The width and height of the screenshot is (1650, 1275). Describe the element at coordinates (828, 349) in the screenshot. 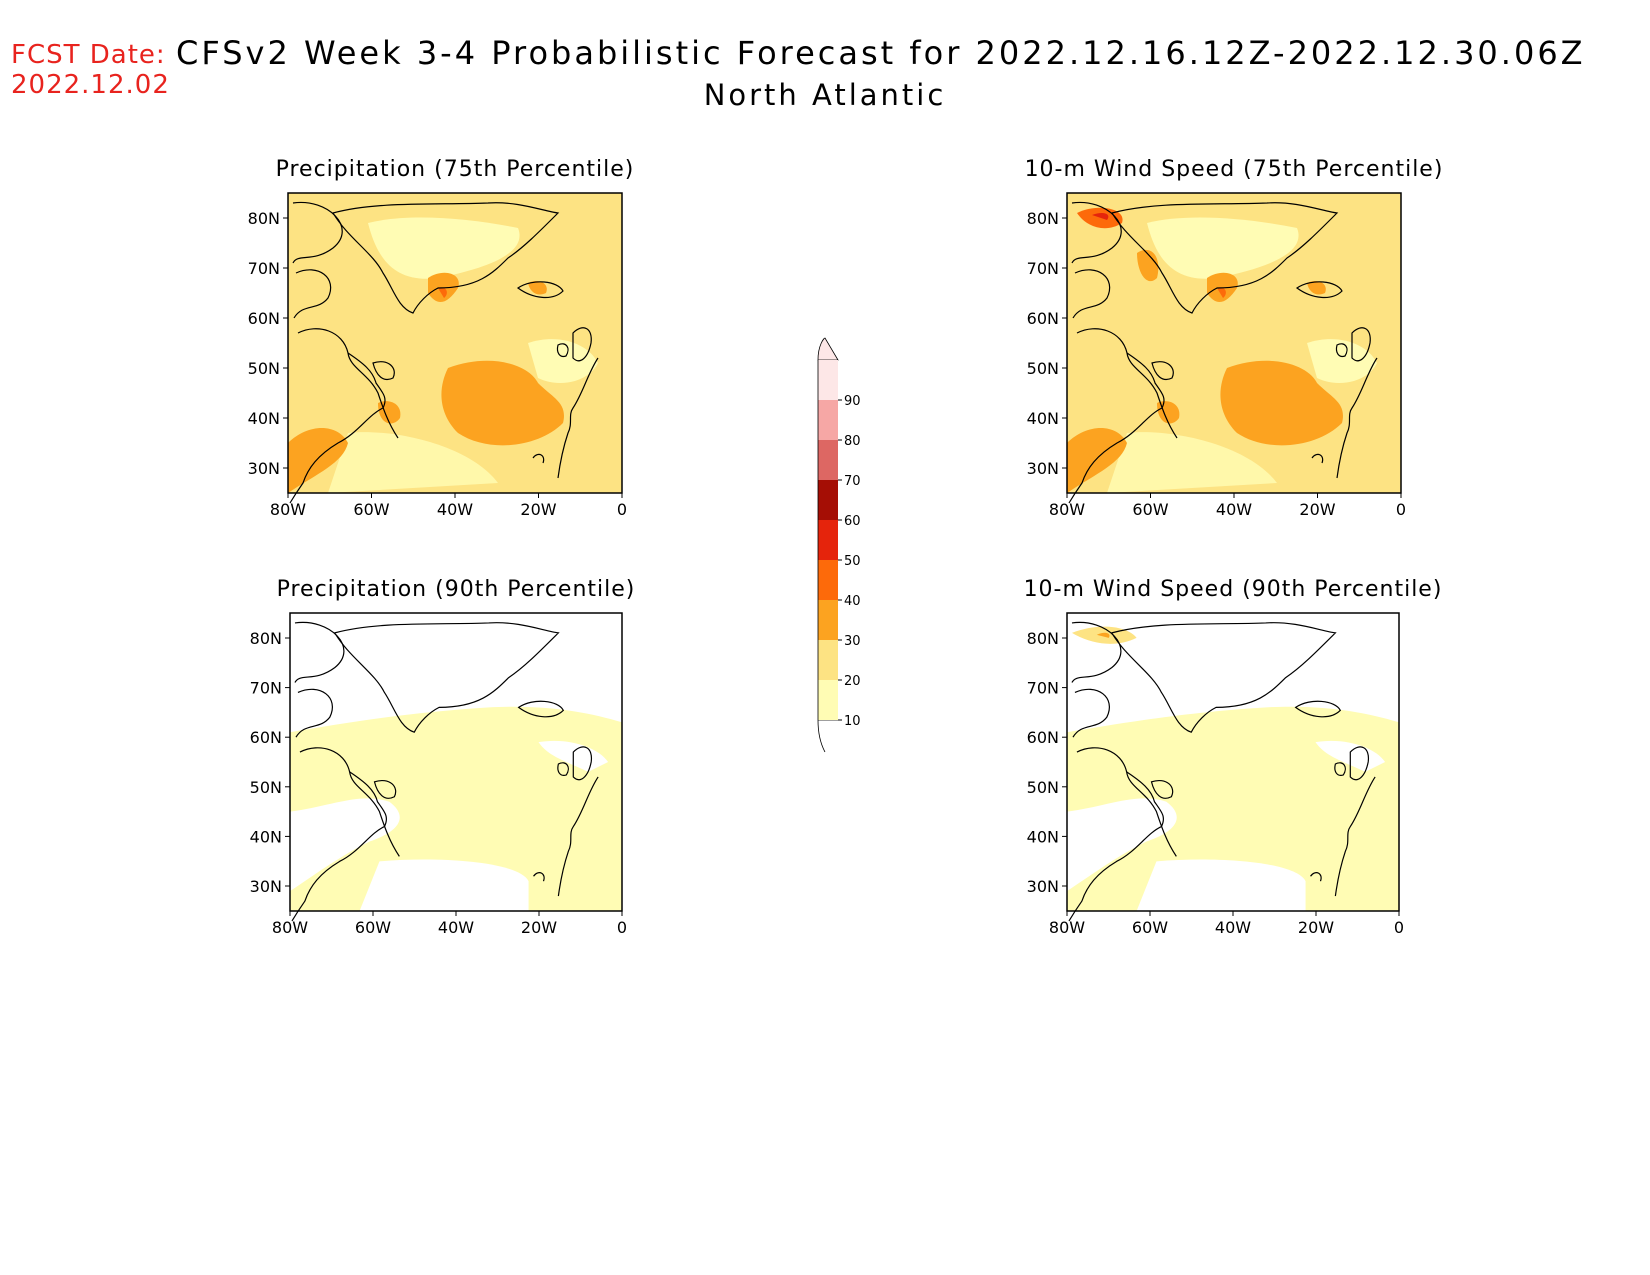

I see `colorbar-top-arrow` at that location.